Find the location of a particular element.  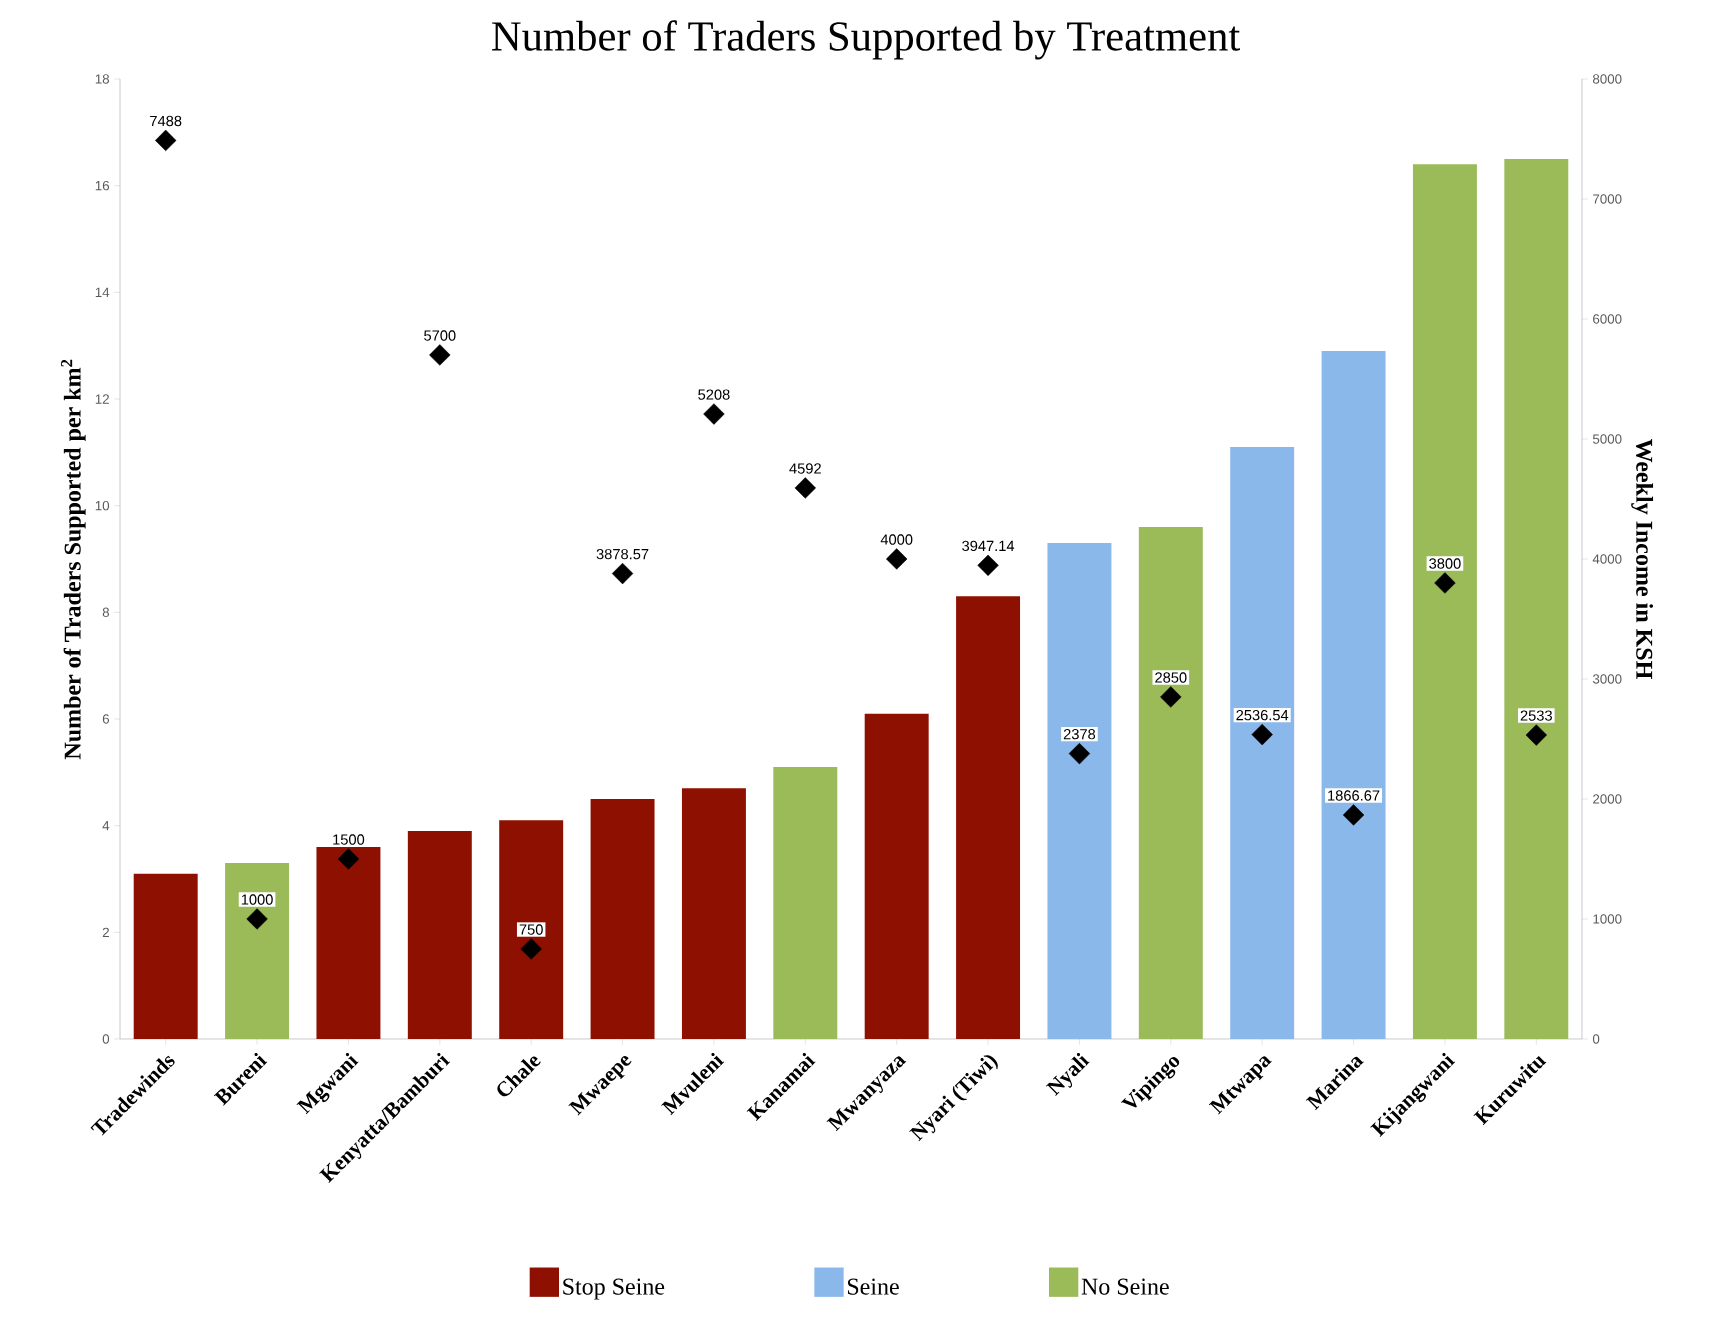

data-label: 5208 is located at coordinates (714, 394).